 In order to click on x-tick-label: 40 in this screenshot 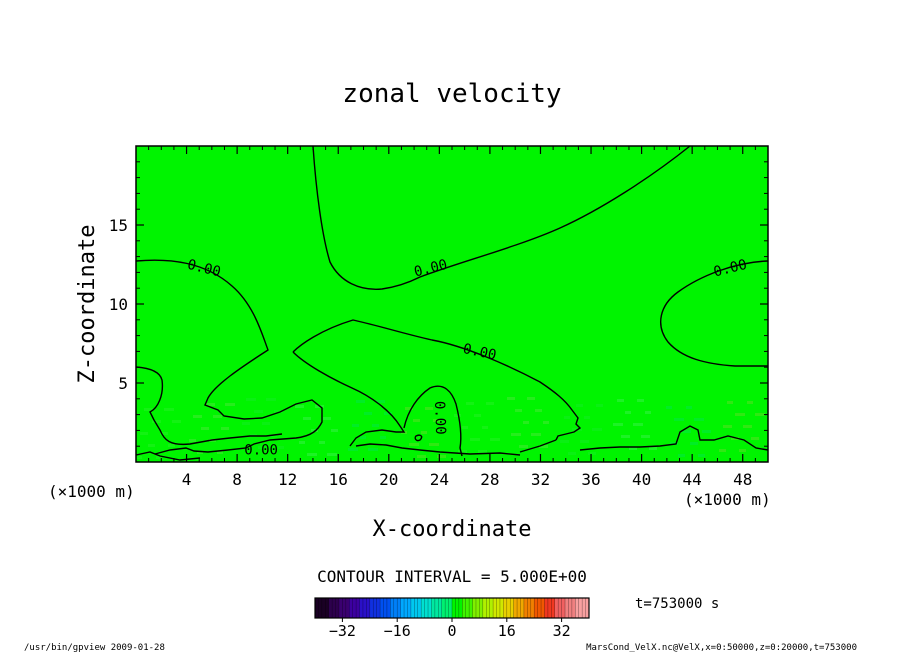, I will do `click(641, 479)`.